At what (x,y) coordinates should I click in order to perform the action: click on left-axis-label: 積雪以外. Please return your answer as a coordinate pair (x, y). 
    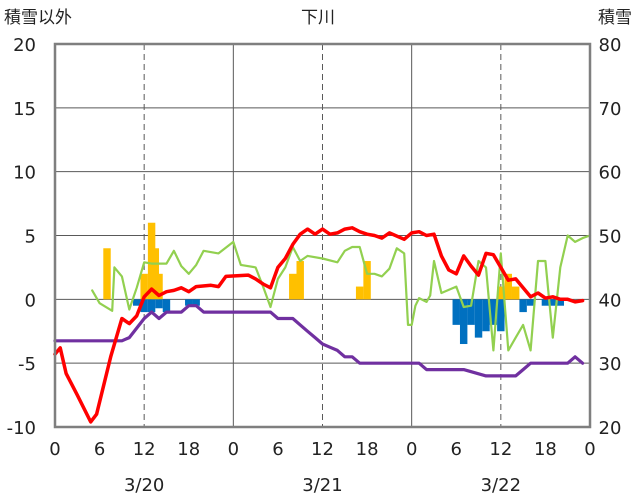
    Looking at the image, I should click on (38, 18).